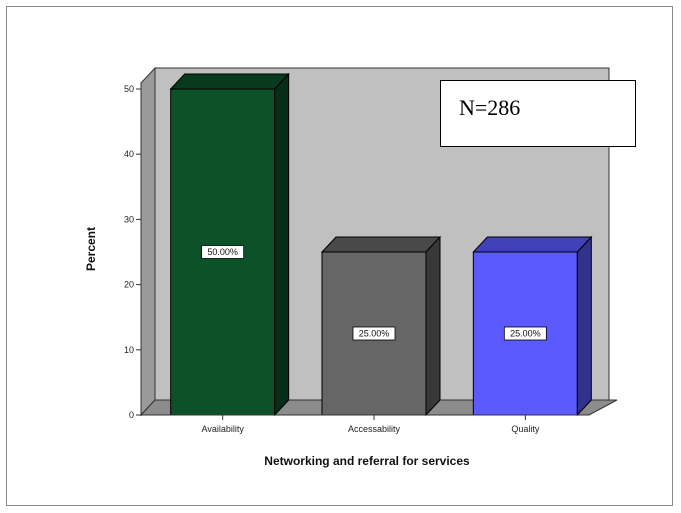 This screenshot has height=513, width=681. I want to click on data-label: 50.00%, so click(222, 252).